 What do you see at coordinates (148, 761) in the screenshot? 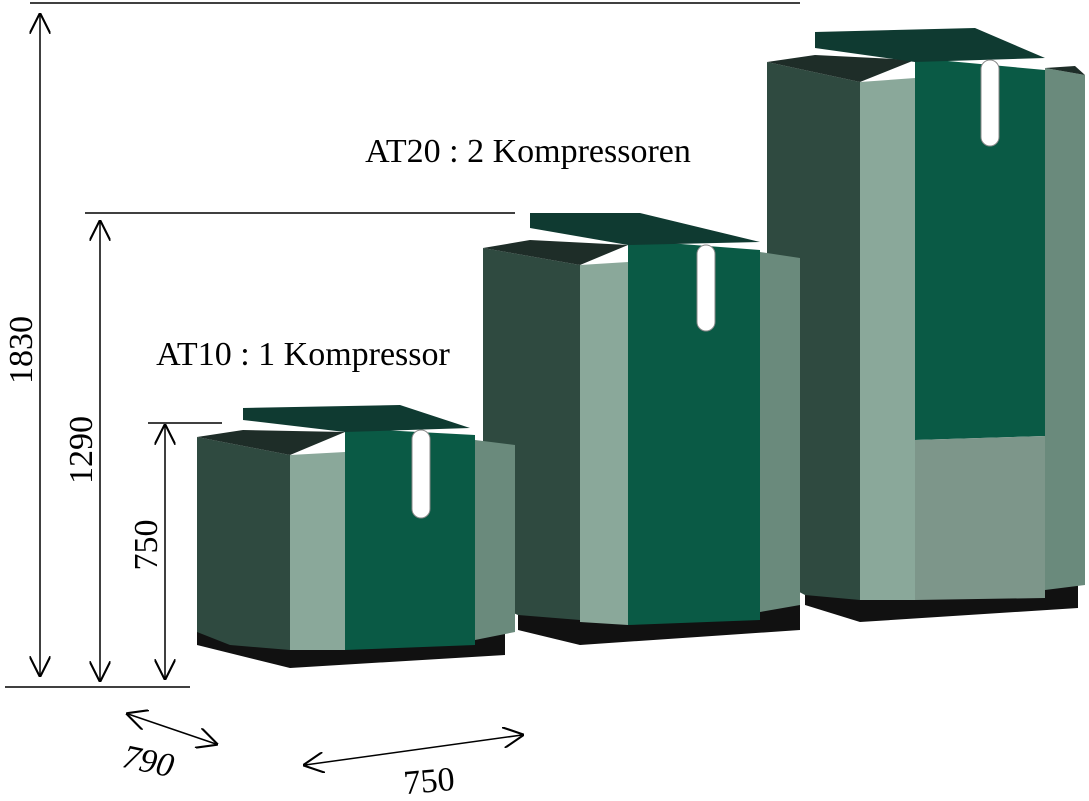
I see `dimension-label: 790` at bounding box center [148, 761].